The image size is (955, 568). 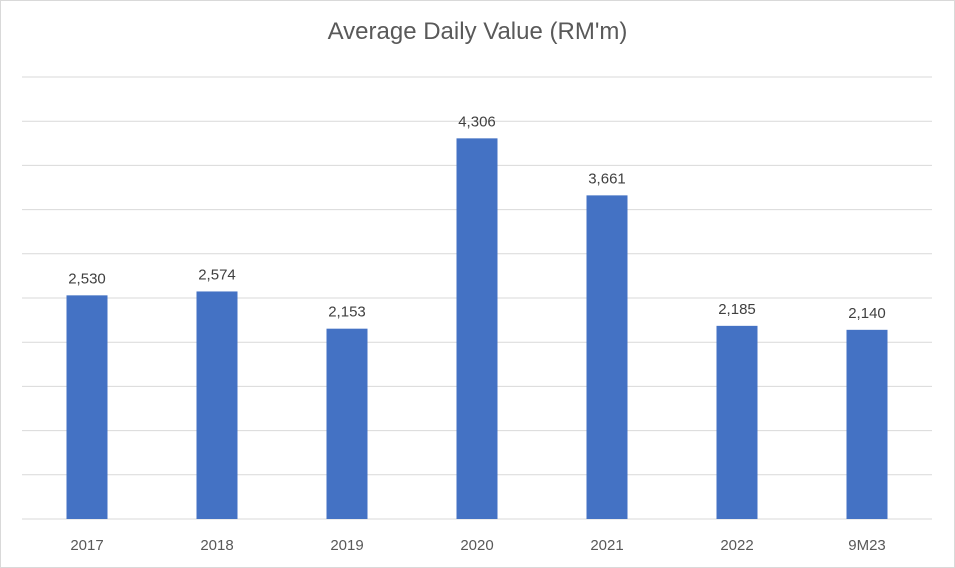 What do you see at coordinates (737, 309) in the screenshot?
I see `data-label-2022: 2,185` at bounding box center [737, 309].